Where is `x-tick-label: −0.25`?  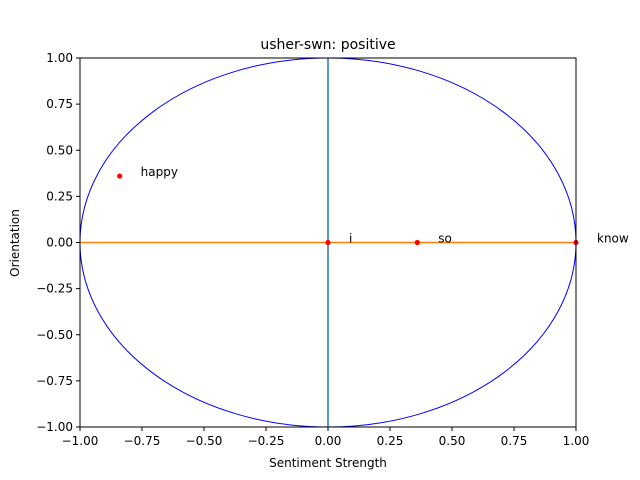 x-tick-label: −0.25 is located at coordinates (266, 441).